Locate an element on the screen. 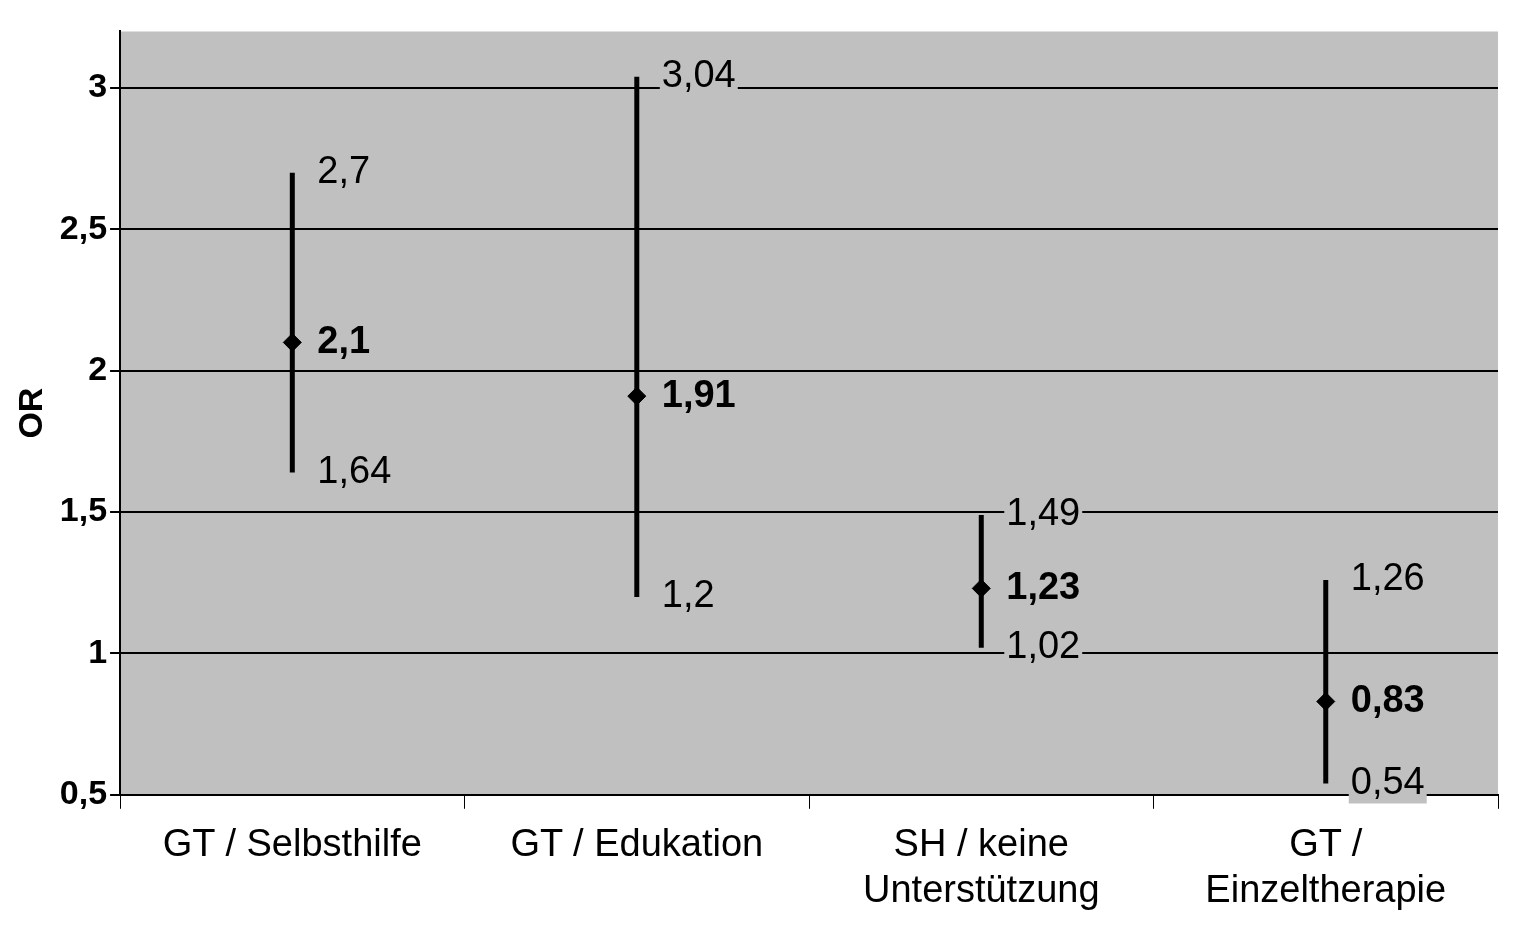  y-tick-label: 1,5 is located at coordinates (83, 509).